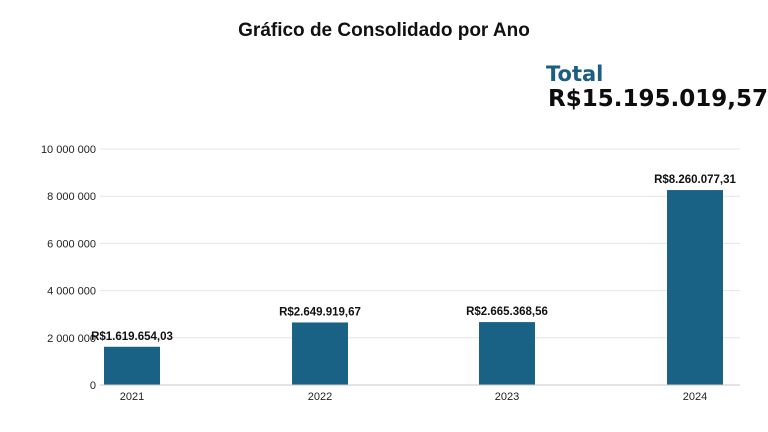 Image resolution: width=768 pixels, height=432 pixels. I want to click on x-axis-tick-labels: 2021 2022 2023 2024, so click(413, 397).